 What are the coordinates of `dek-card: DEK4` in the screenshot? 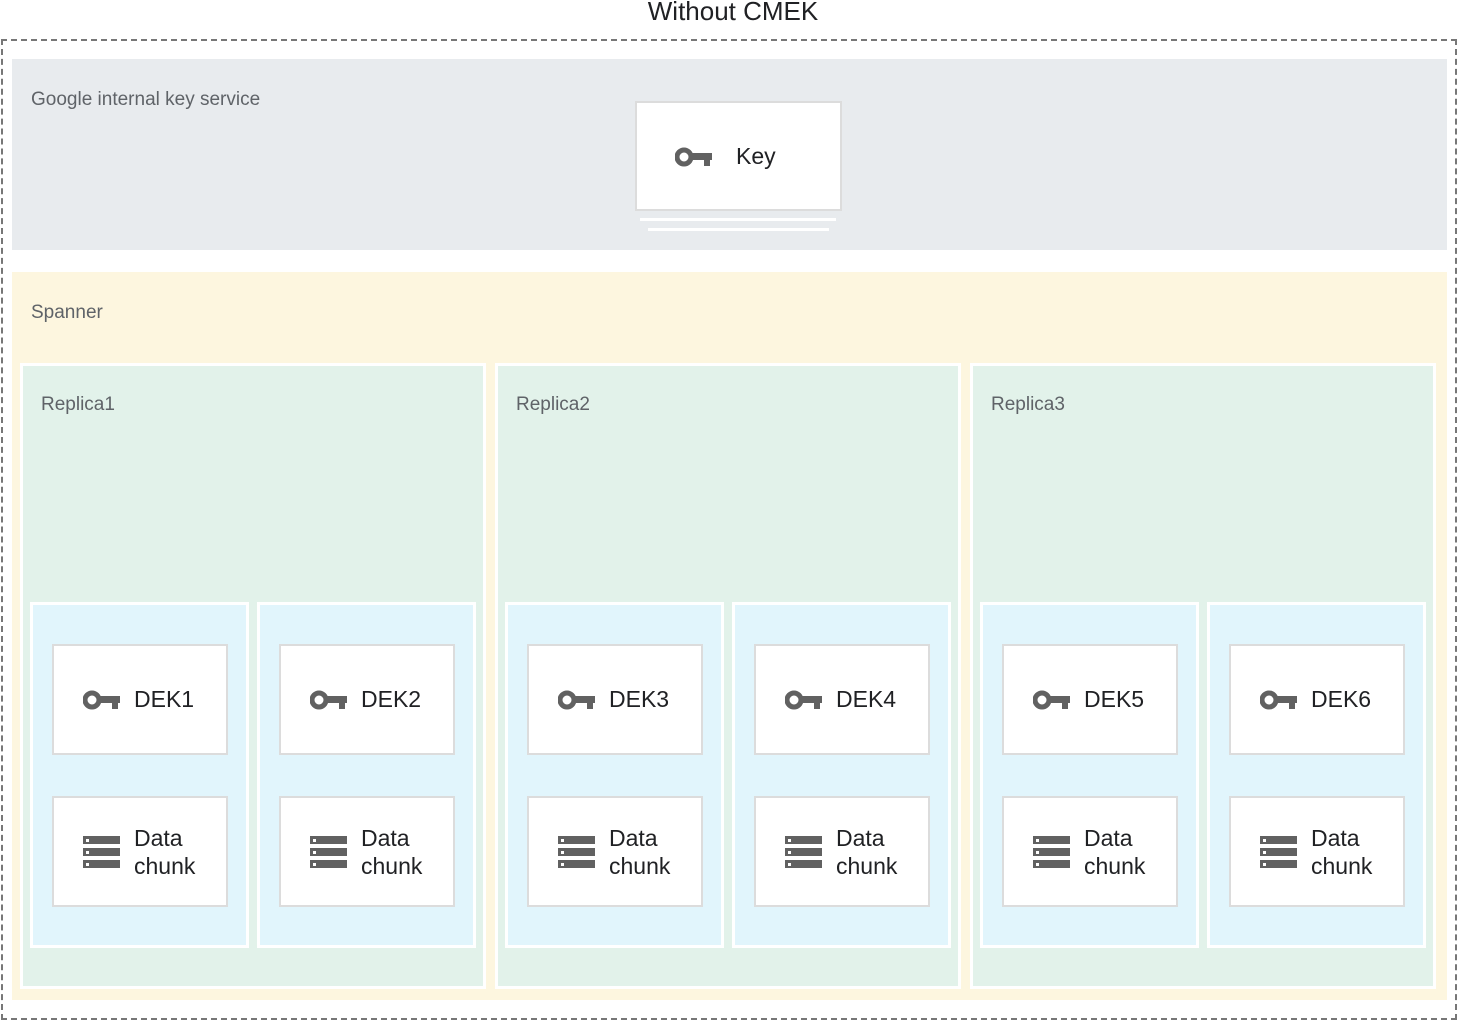 It's located at (842, 699).